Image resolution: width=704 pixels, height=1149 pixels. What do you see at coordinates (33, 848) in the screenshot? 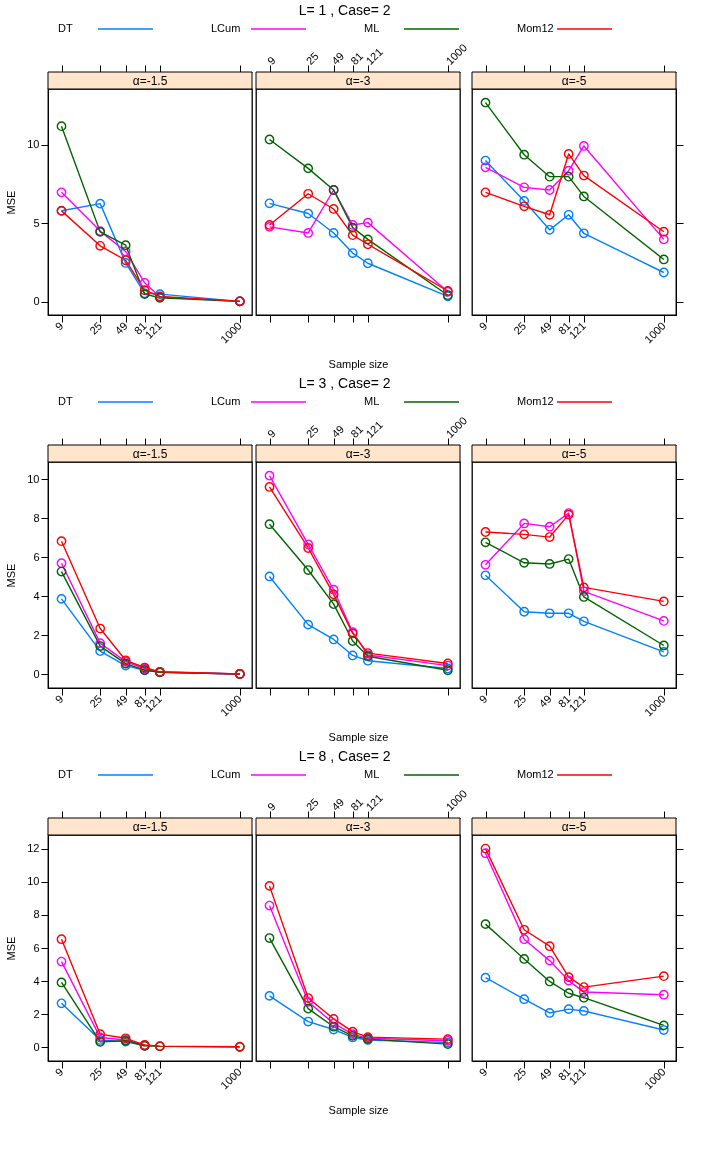
I see `y-tick-label: 12` at bounding box center [33, 848].